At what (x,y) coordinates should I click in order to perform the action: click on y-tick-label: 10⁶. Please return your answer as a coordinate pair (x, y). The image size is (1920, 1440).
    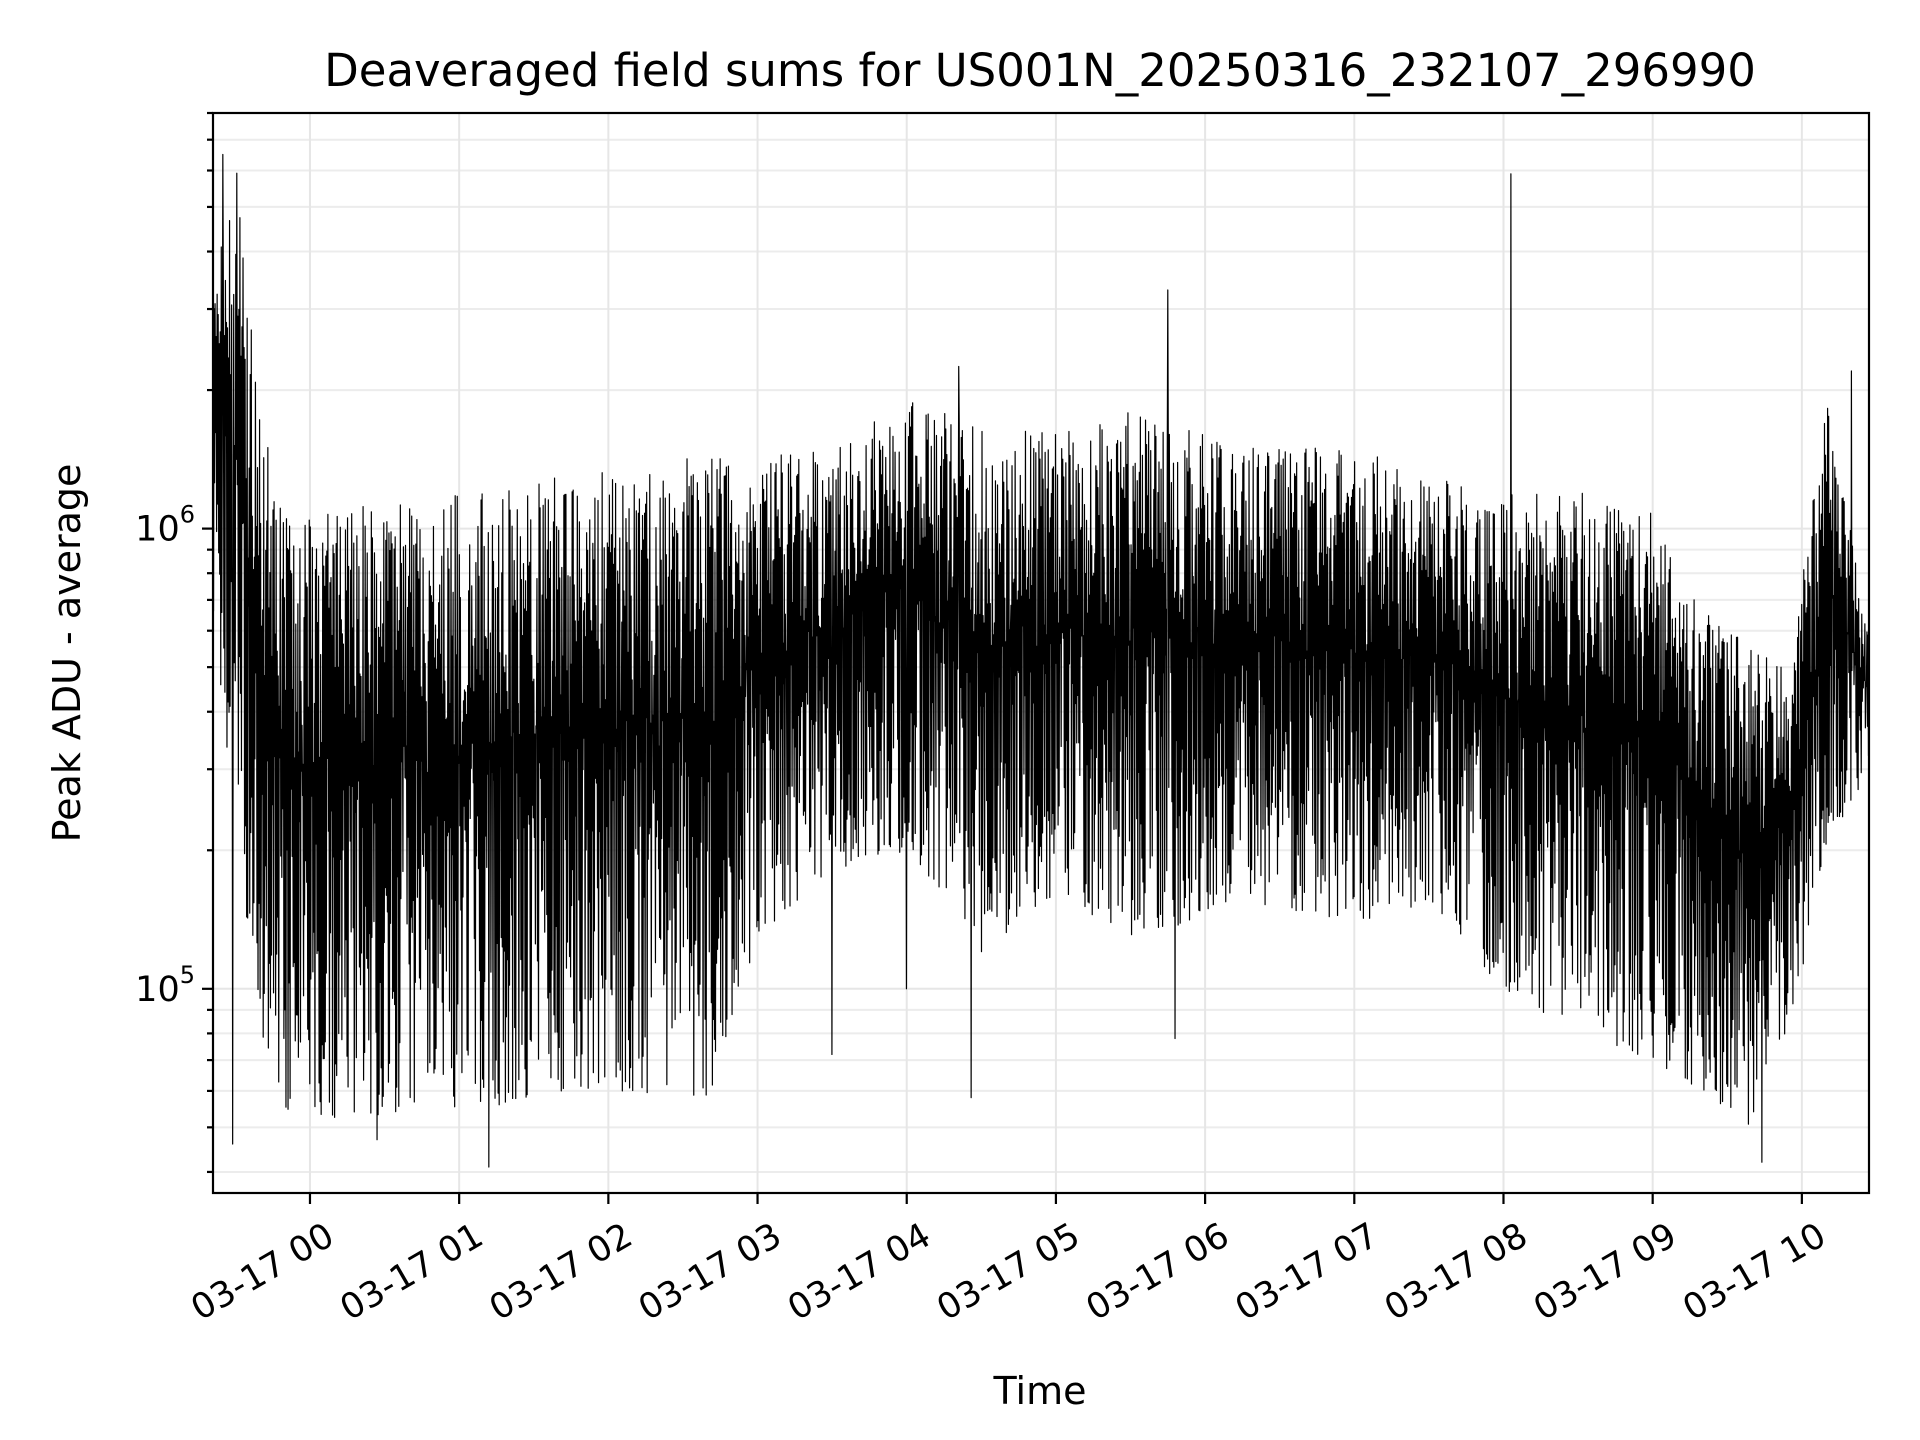
    Looking at the image, I should click on (165, 525).